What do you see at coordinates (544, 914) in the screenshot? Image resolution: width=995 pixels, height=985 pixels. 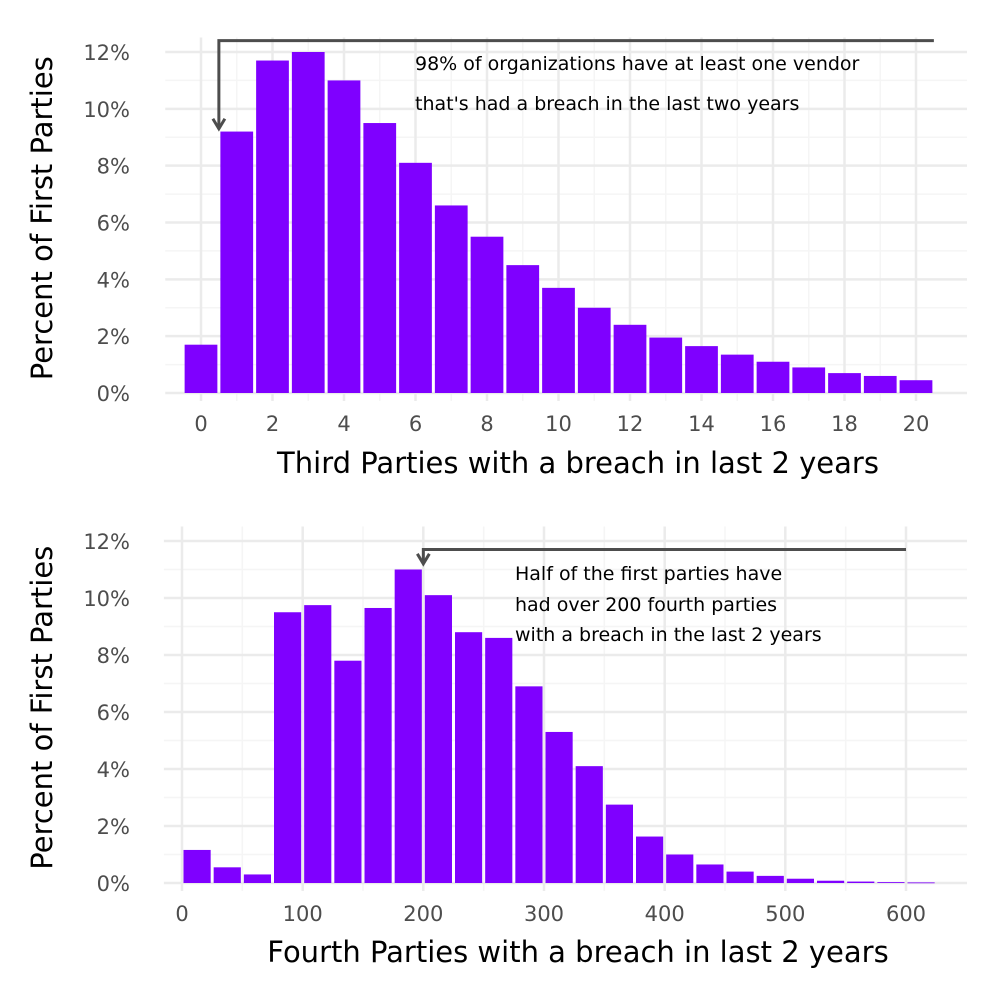 I see `x-tick-label: 300` at bounding box center [544, 914].